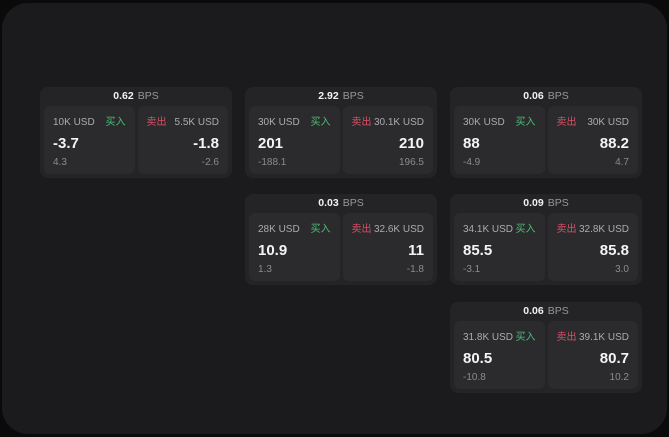 This screenshot has height=437, width=669. Describe the element at coordinates (341, 247) in the screenshot. I see `quote-cells: 28K USD 买入 10.9 1.3 卖出 32.6K USD 11 -1.8` at that location.